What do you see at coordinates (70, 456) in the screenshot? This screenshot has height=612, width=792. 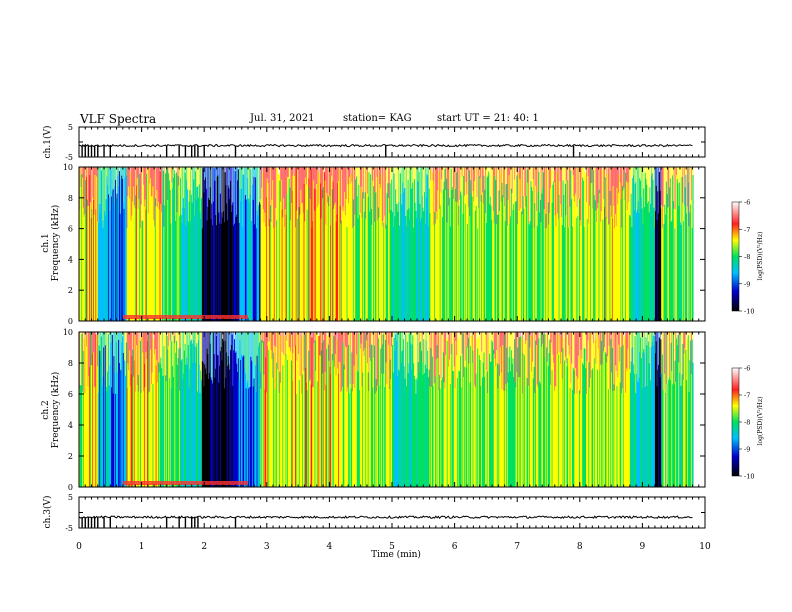 I see `y-tick-label: 2` at bounding box center [70, 456].